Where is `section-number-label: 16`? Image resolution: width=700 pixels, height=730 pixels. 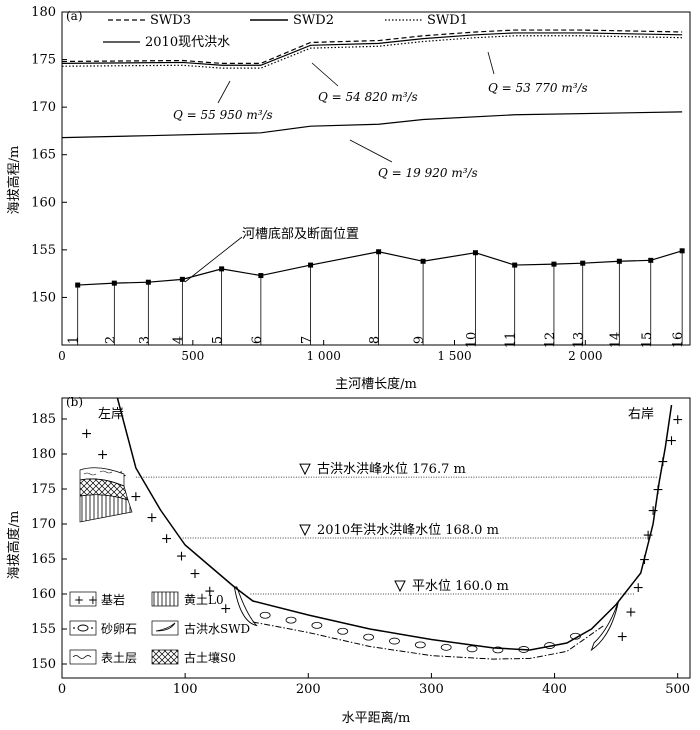
section-number-label: 16 is located at coordinates (678, 340).